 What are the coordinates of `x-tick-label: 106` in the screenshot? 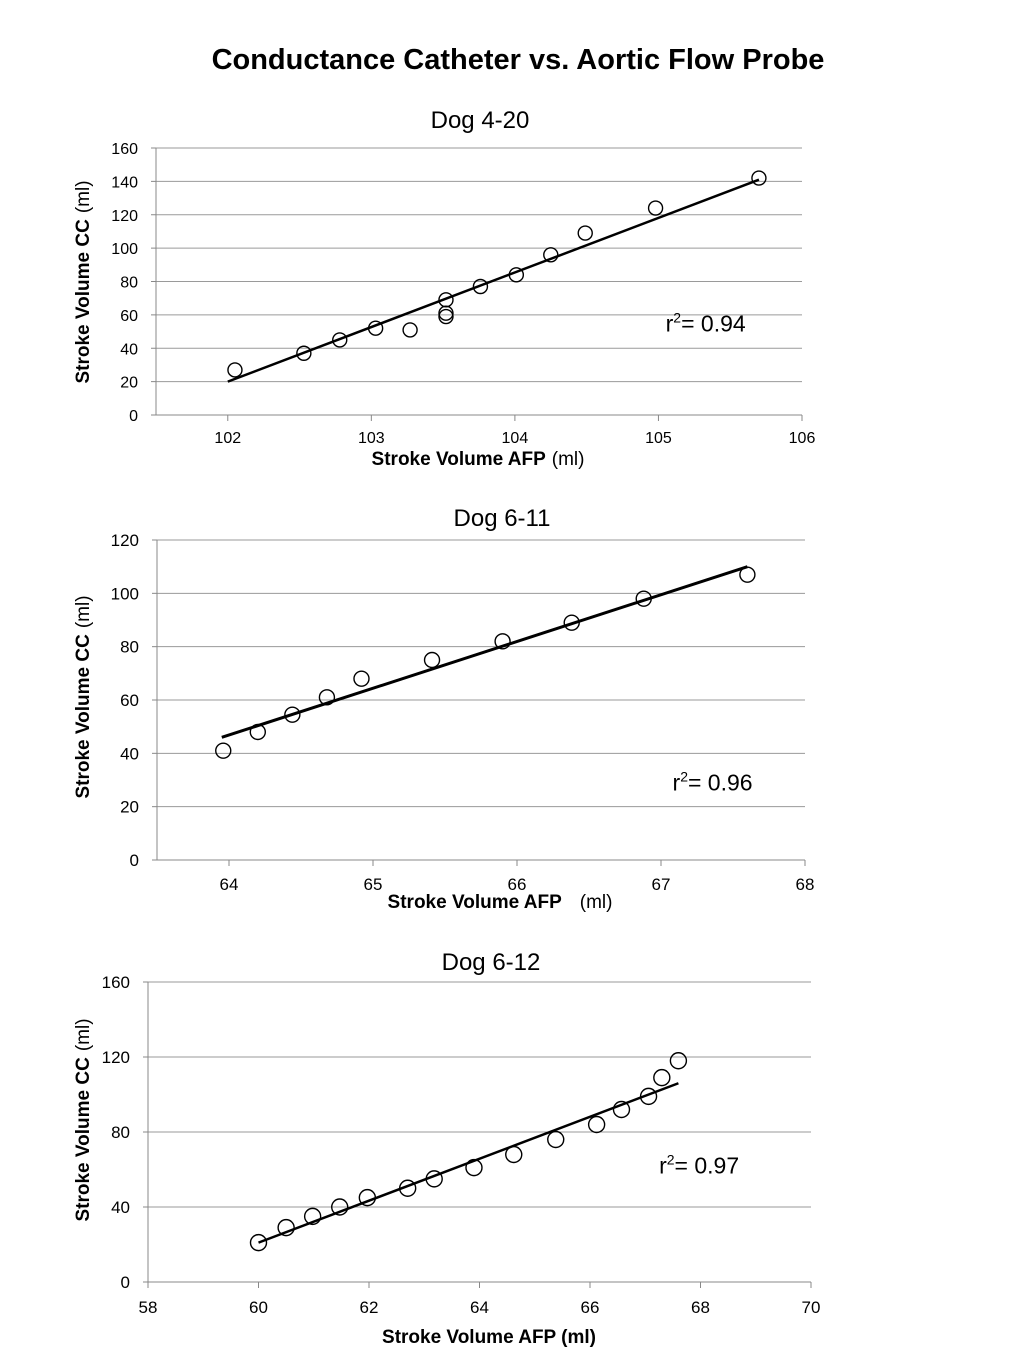 It's located at (802, 438).